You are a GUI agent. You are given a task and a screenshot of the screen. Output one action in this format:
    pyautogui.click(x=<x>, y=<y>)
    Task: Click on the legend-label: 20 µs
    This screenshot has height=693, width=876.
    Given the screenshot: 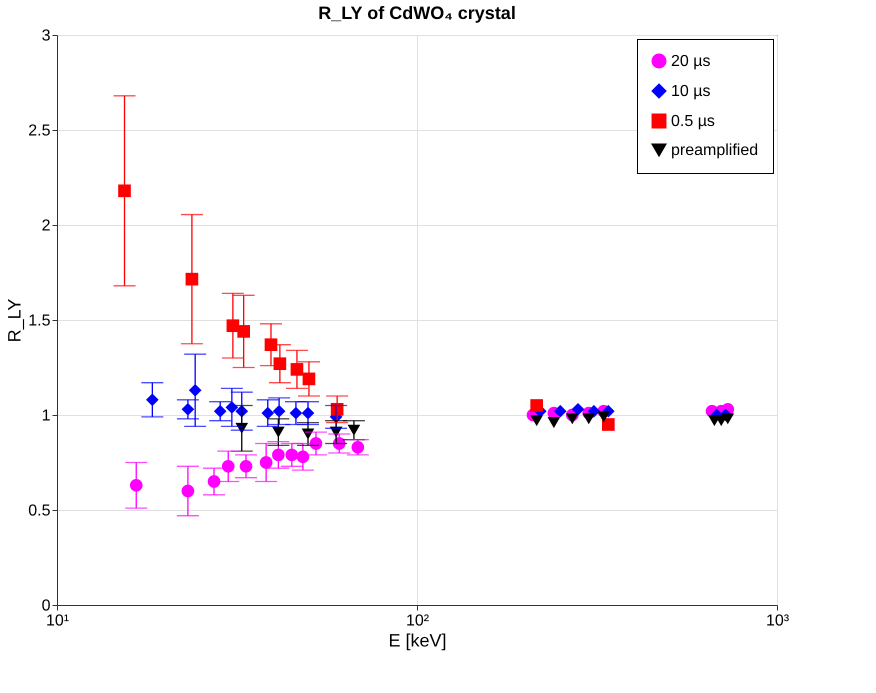 What is the action you would take?
    pyautogui.click(x=690, y=61)
    